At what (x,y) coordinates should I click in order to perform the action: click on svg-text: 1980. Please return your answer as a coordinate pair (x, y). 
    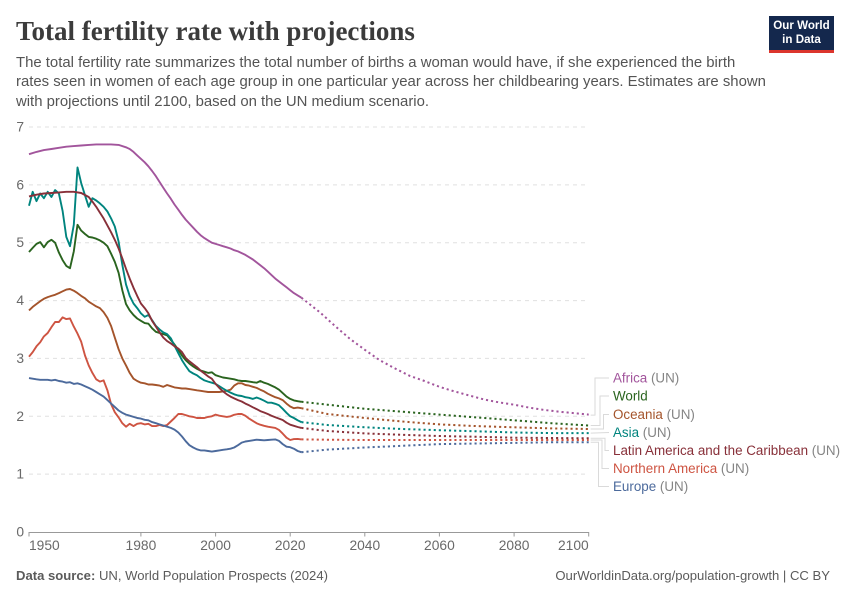
    Looking at the image, I should click on (141, 545).